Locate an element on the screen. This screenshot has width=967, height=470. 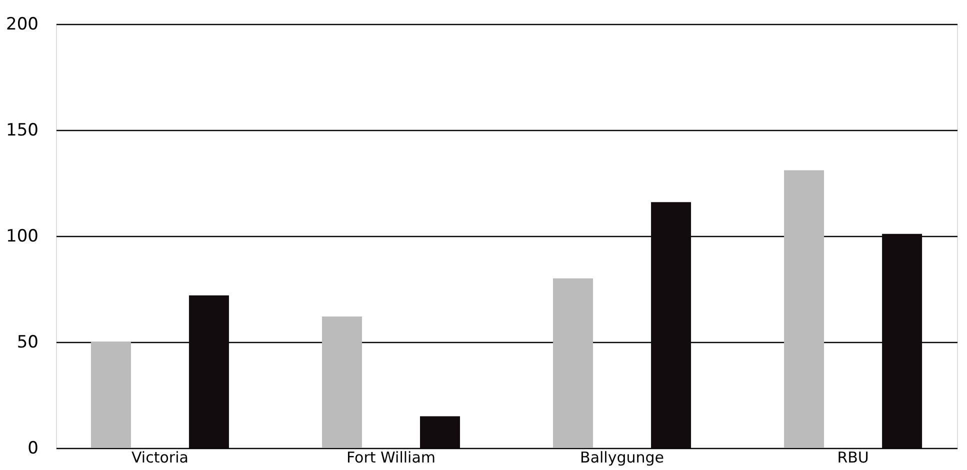
x-tick-label: Fort William is located at coordinates (391, 457).